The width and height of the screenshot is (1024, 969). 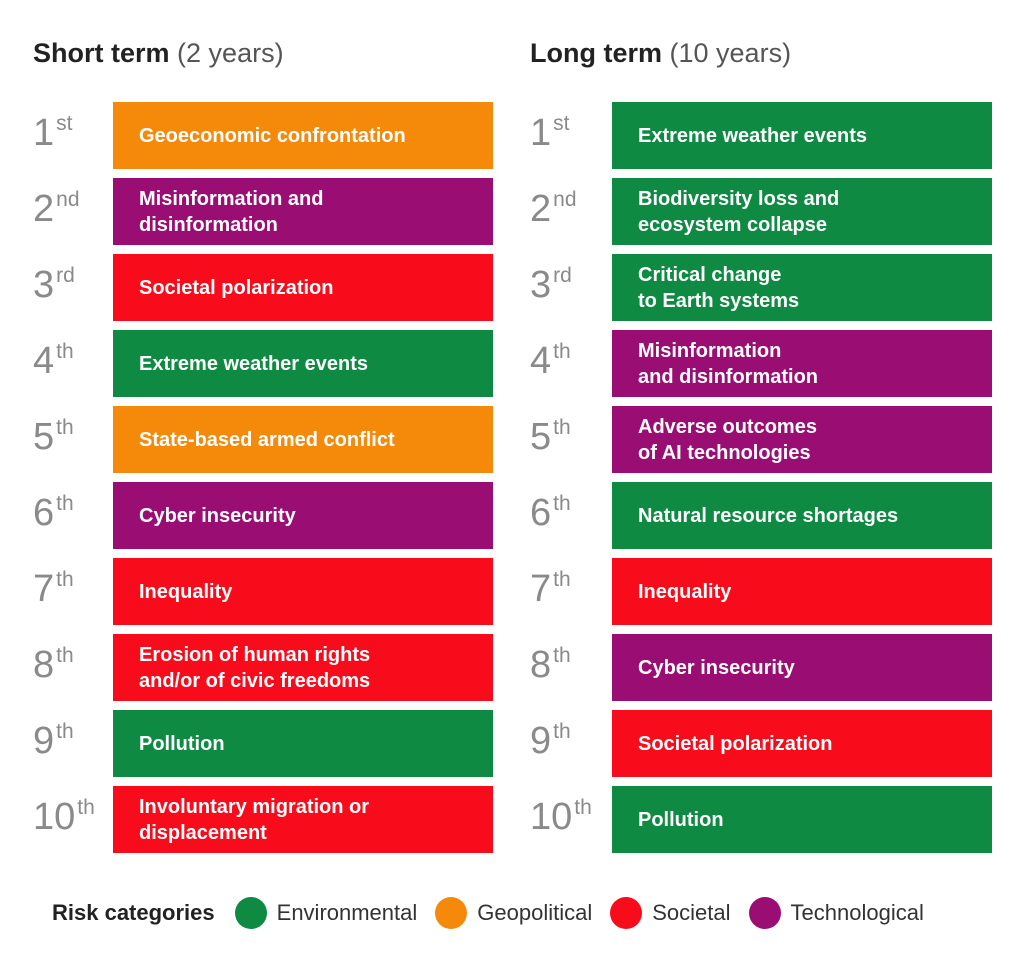 I want to click on column-title: Long term (10 years), so click(x=660, y=53).